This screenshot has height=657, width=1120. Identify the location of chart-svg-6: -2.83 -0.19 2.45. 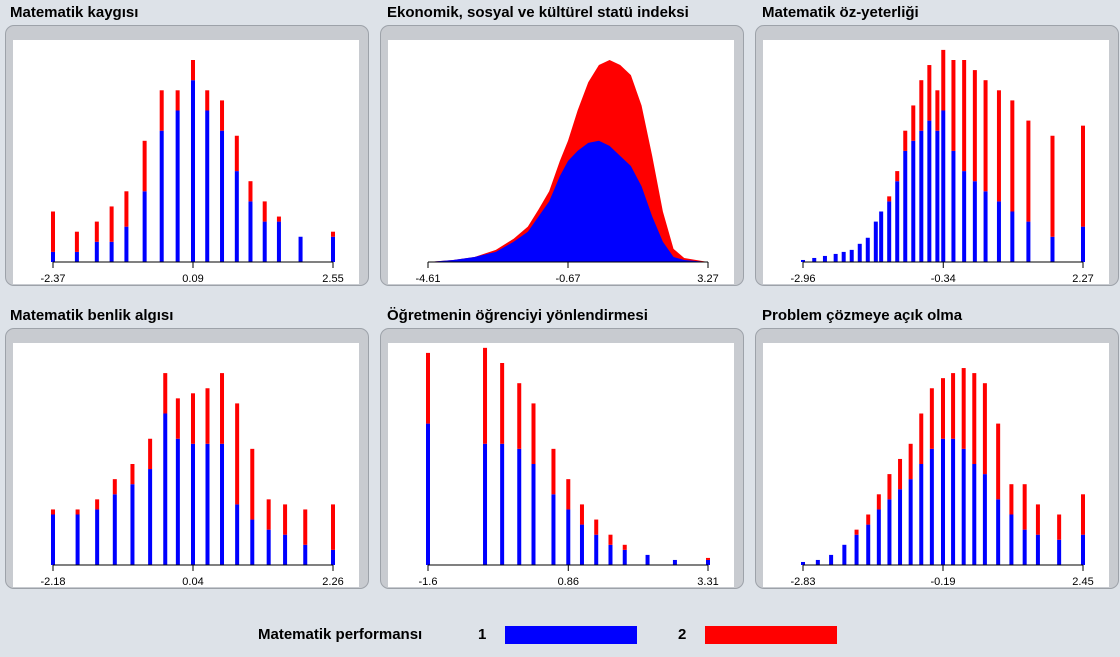
(942, 477).